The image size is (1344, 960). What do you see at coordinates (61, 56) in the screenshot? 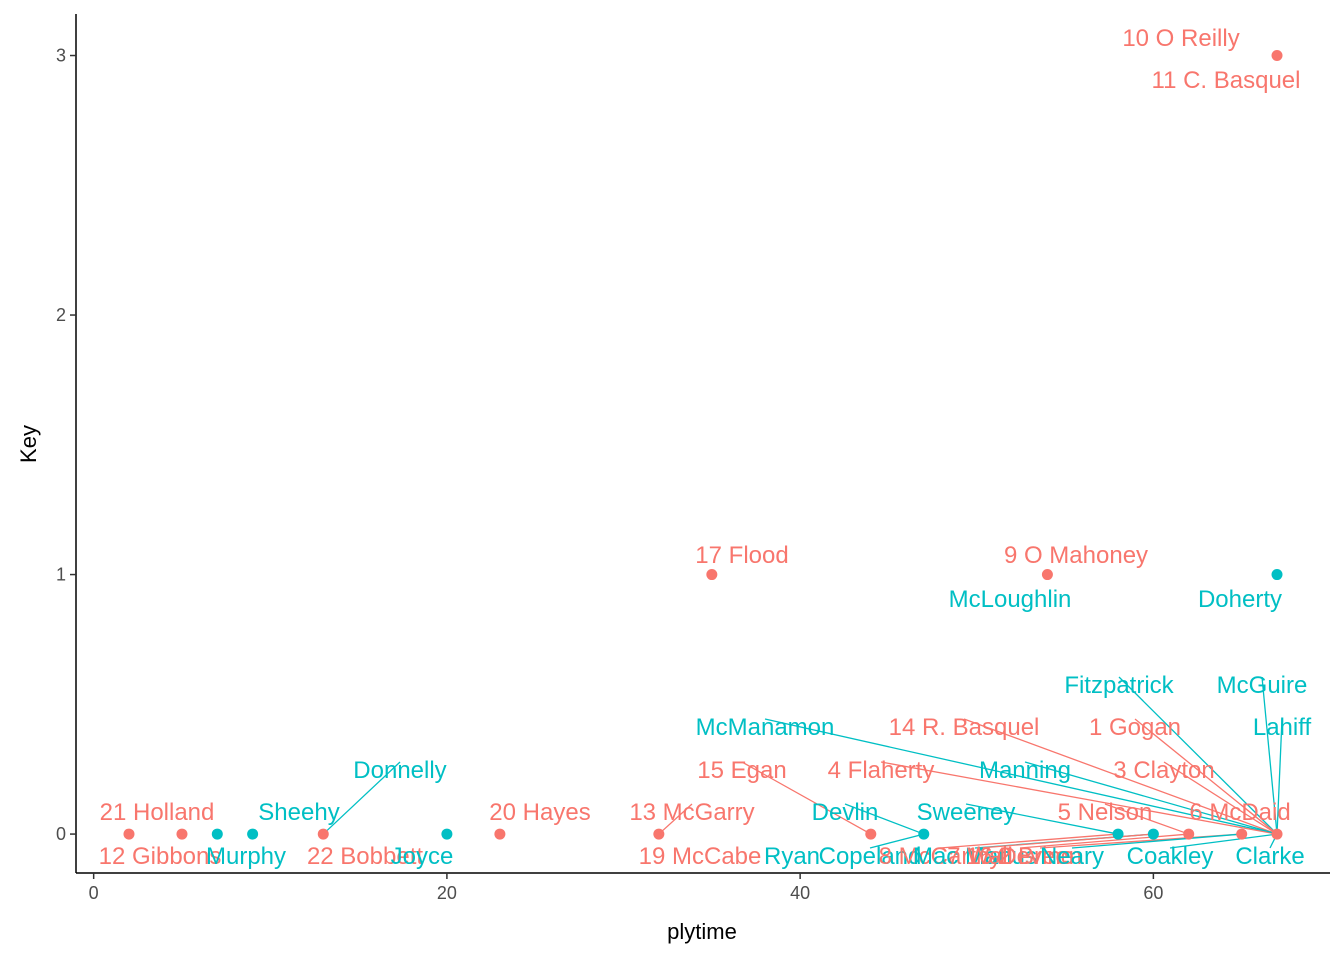
I see `y-tick-label: 3` at bounding box center [61, 56].